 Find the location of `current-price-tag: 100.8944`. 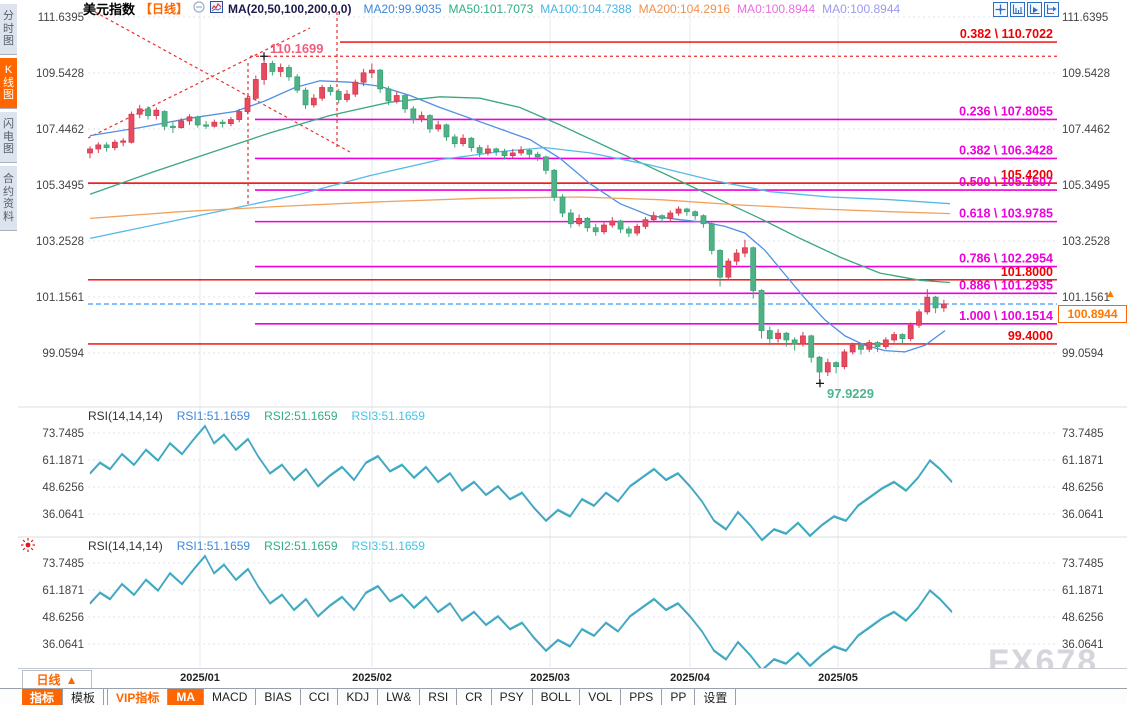

current-price-tag: 100.8944 is located at coordinates (1092, 314).